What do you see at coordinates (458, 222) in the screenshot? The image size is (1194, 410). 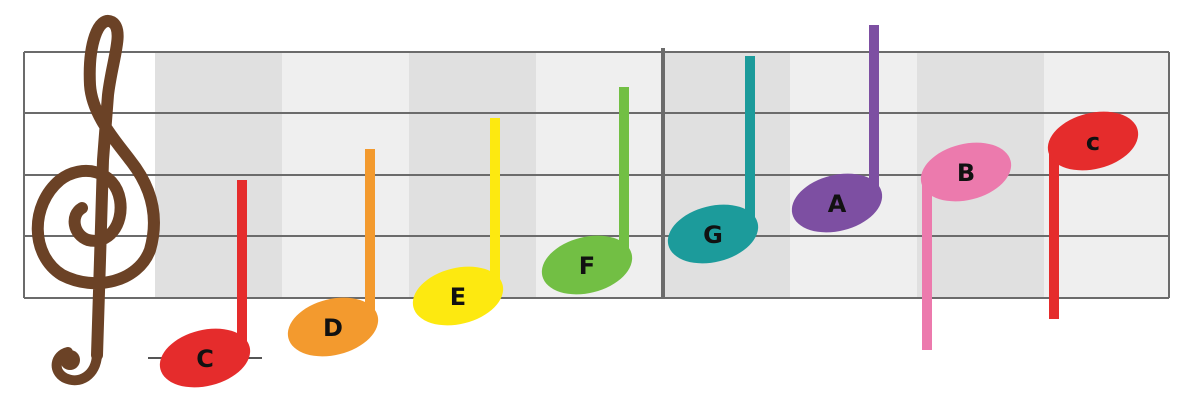 I see `note-e: E` at bounding box center [458, 222].